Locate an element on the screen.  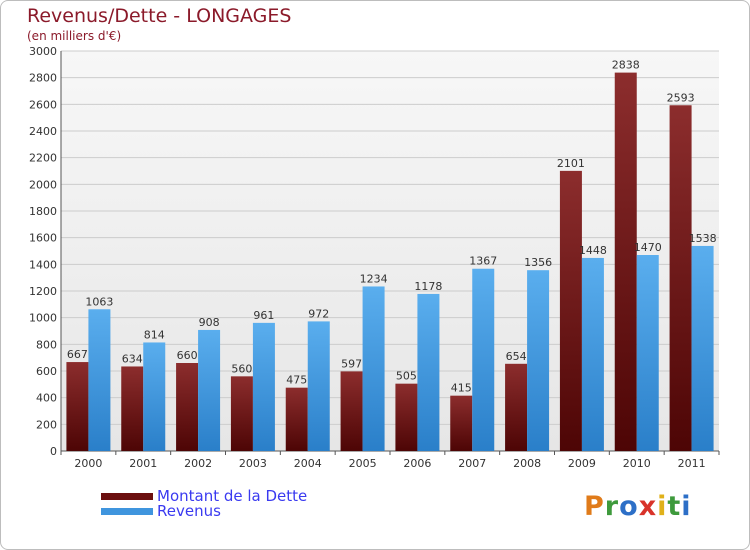
y-tick-label: 1400 is located at coordinates (43, 264).